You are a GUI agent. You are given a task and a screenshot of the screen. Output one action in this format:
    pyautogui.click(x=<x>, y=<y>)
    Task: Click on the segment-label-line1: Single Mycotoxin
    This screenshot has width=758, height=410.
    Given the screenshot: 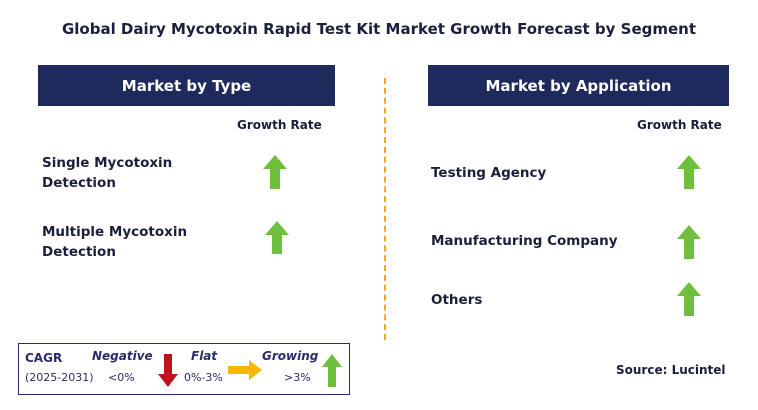 What is the action you would take?
    pyautogui.click(x=107, y=163)
    